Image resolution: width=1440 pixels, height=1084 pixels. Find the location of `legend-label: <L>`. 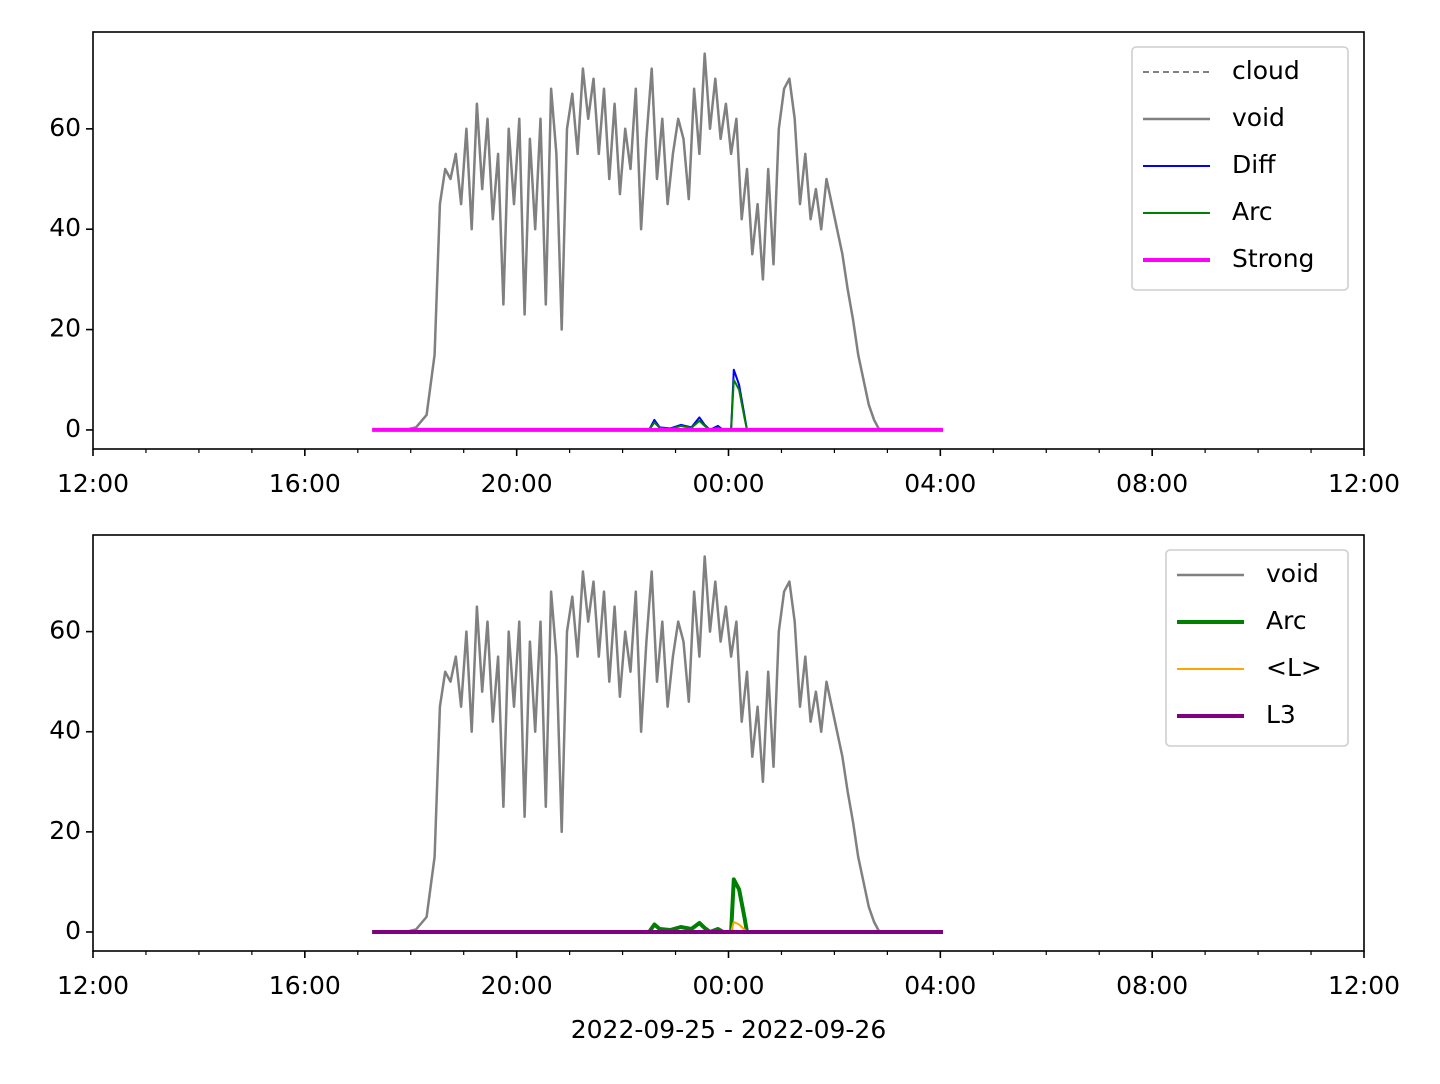

legend-label: <L> is located at coordinates (1294, 667).